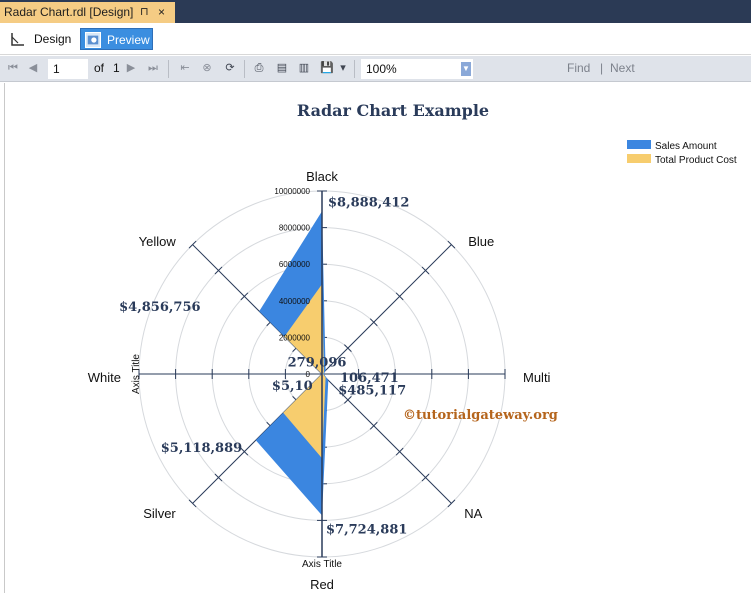 The width and height of the screenshot is (751, 593). Describe the element at coordinates (185, 68) in the screenshot. I see `back-icon: ⇤` at that location.